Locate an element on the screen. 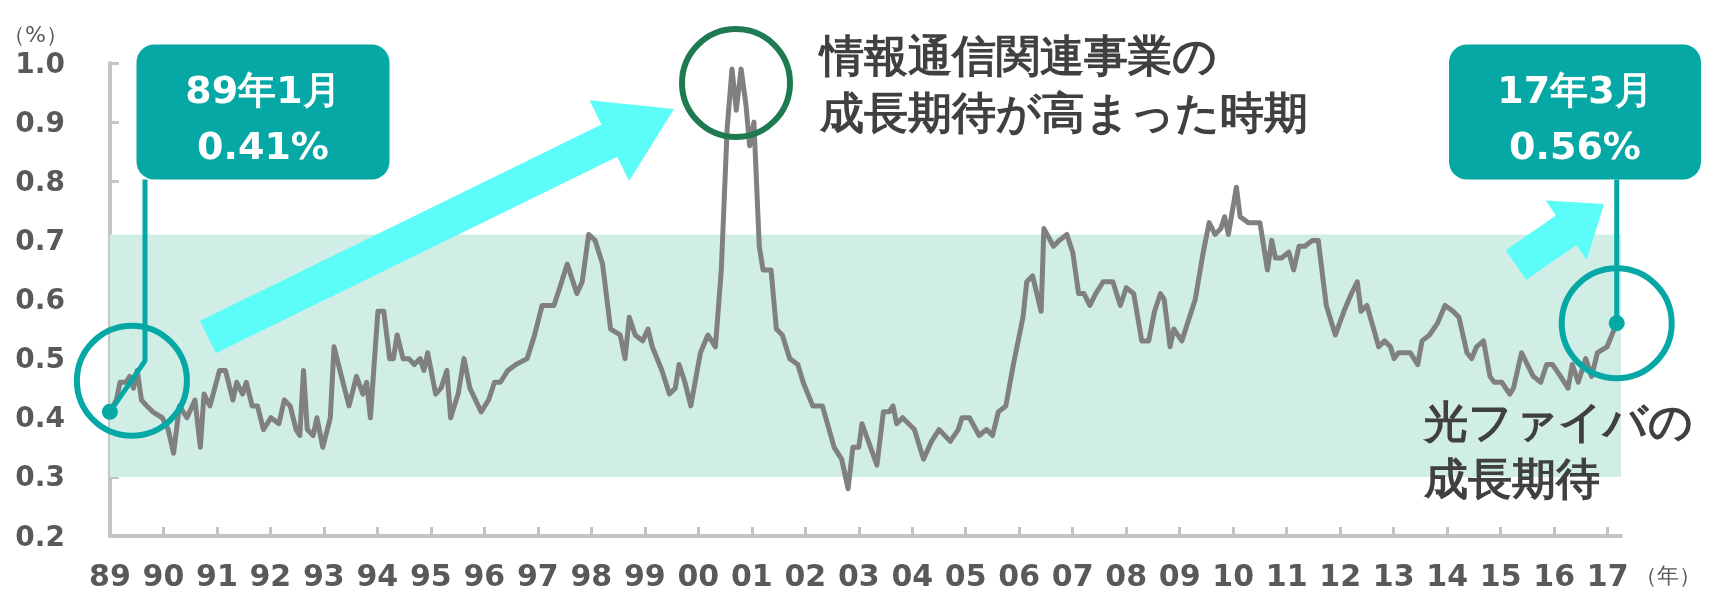 The width and height of the screenshot is (1715, 600). y-tick-label: 0.8 is located at coordinates (40, 181).